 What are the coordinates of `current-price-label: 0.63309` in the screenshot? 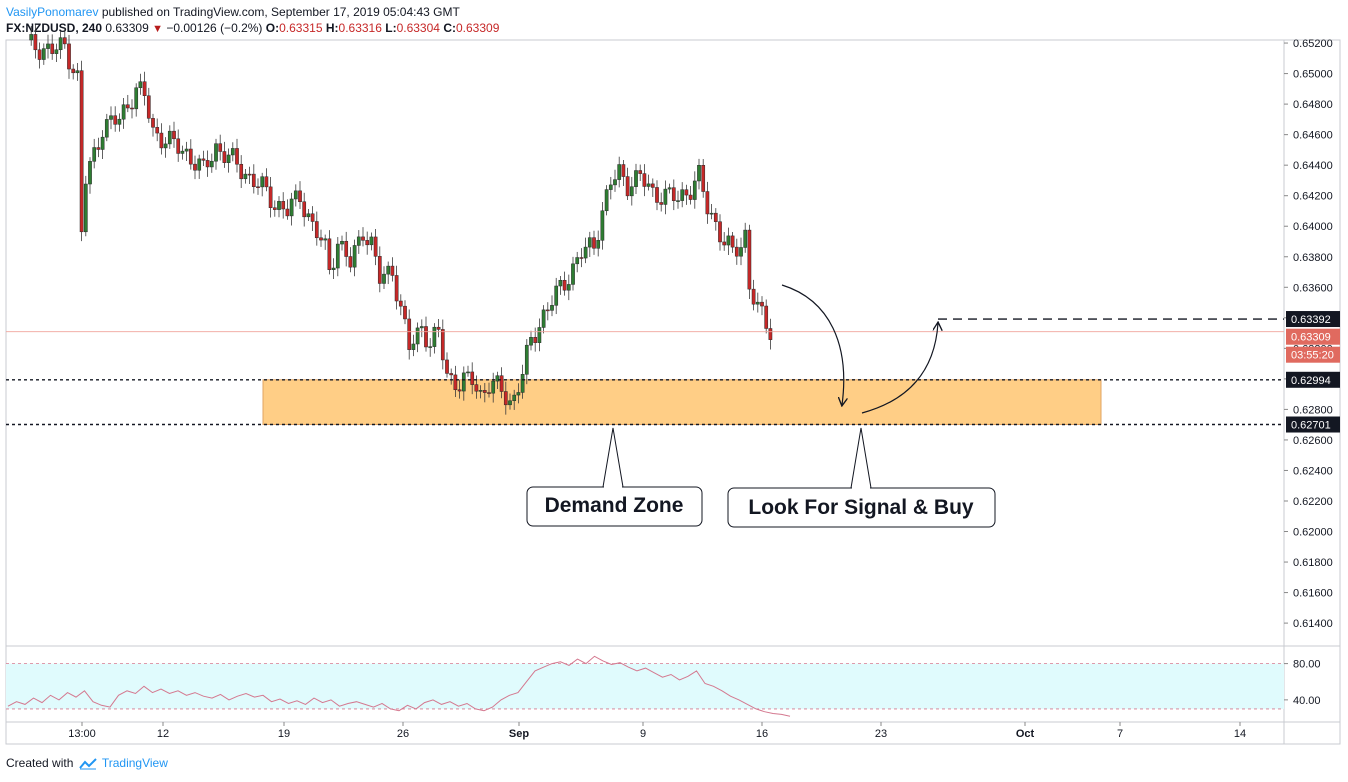 It's located at (1311, 338).